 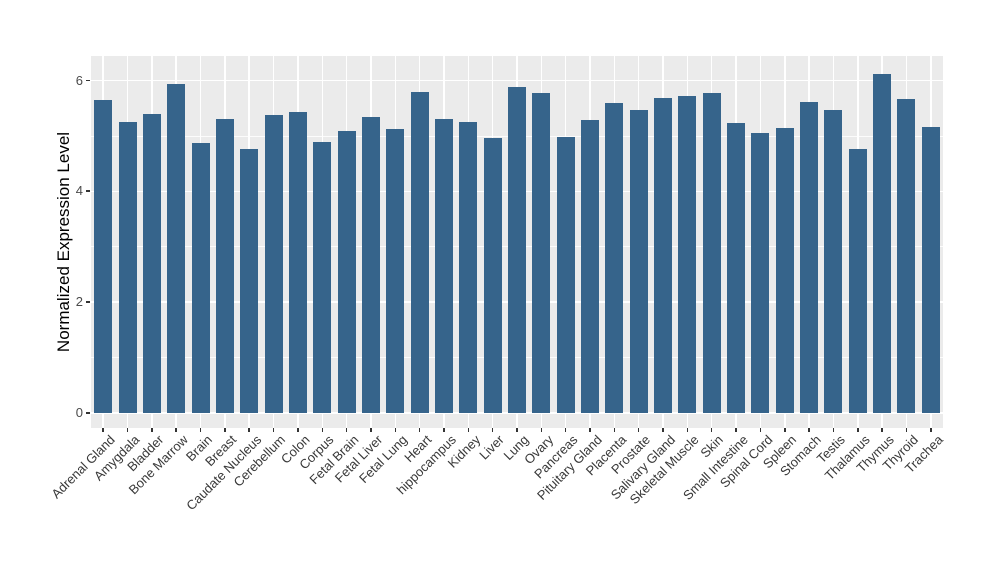 I want to click on bar-bone-marrow, so click(x=176, y=248).